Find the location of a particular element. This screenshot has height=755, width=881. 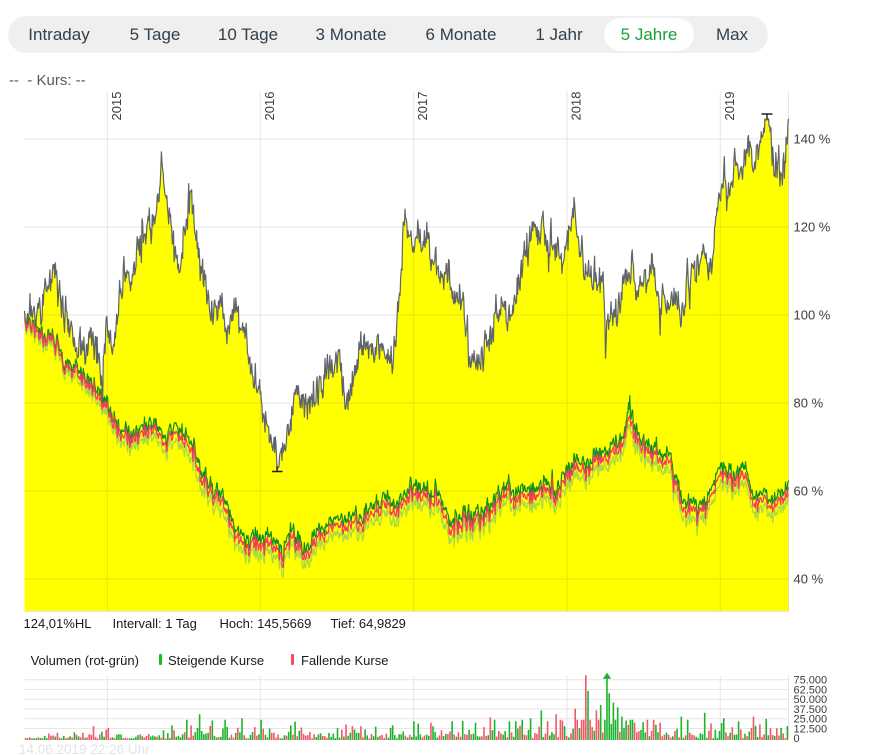

svg-text: 40 % is located at coordinates (809, 579).